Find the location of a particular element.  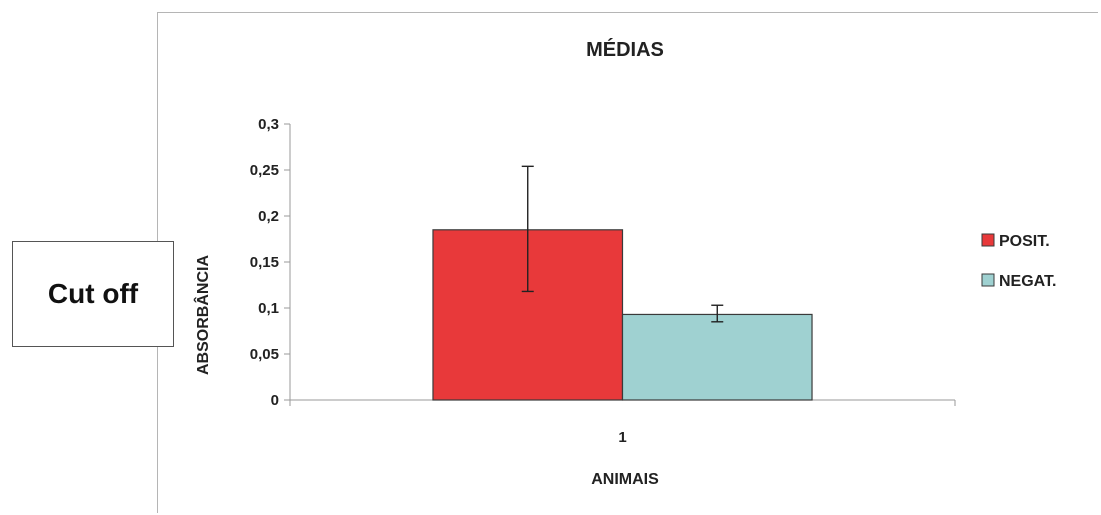

x-axis: 1 is located at coordinates (622, 422).